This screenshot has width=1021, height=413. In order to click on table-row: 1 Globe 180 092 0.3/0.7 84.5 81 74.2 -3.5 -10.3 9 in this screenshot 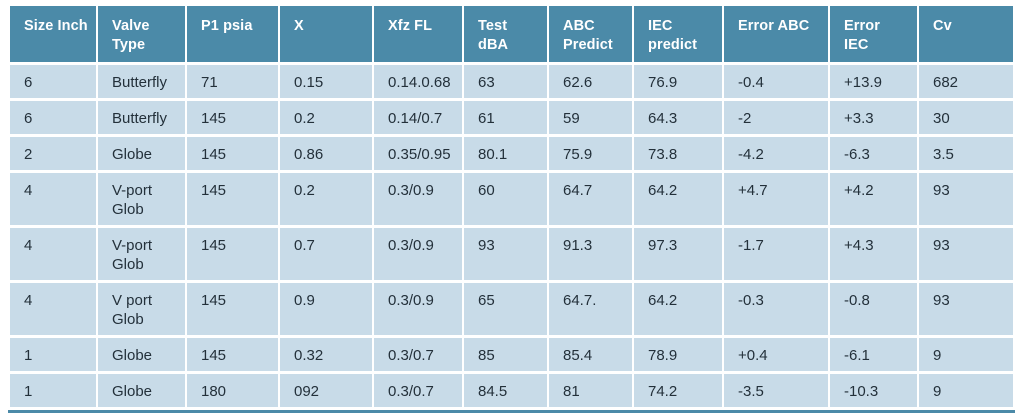, I will do `click(511, 390)`.